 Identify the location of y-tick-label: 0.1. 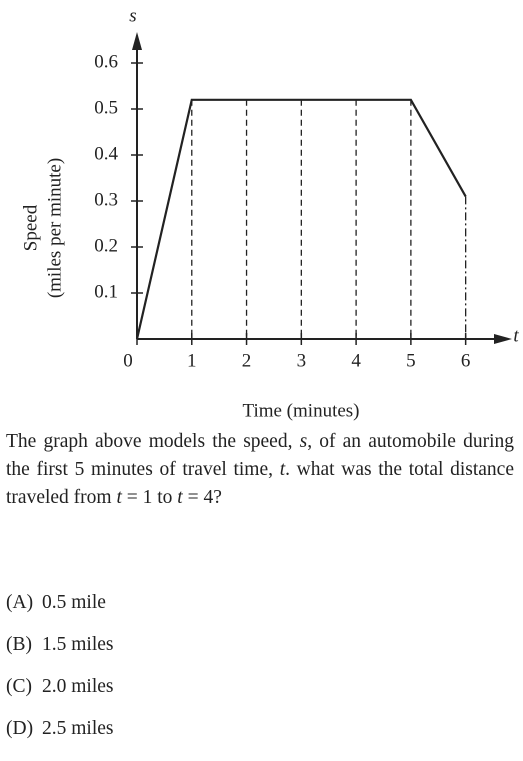
(106, 291).